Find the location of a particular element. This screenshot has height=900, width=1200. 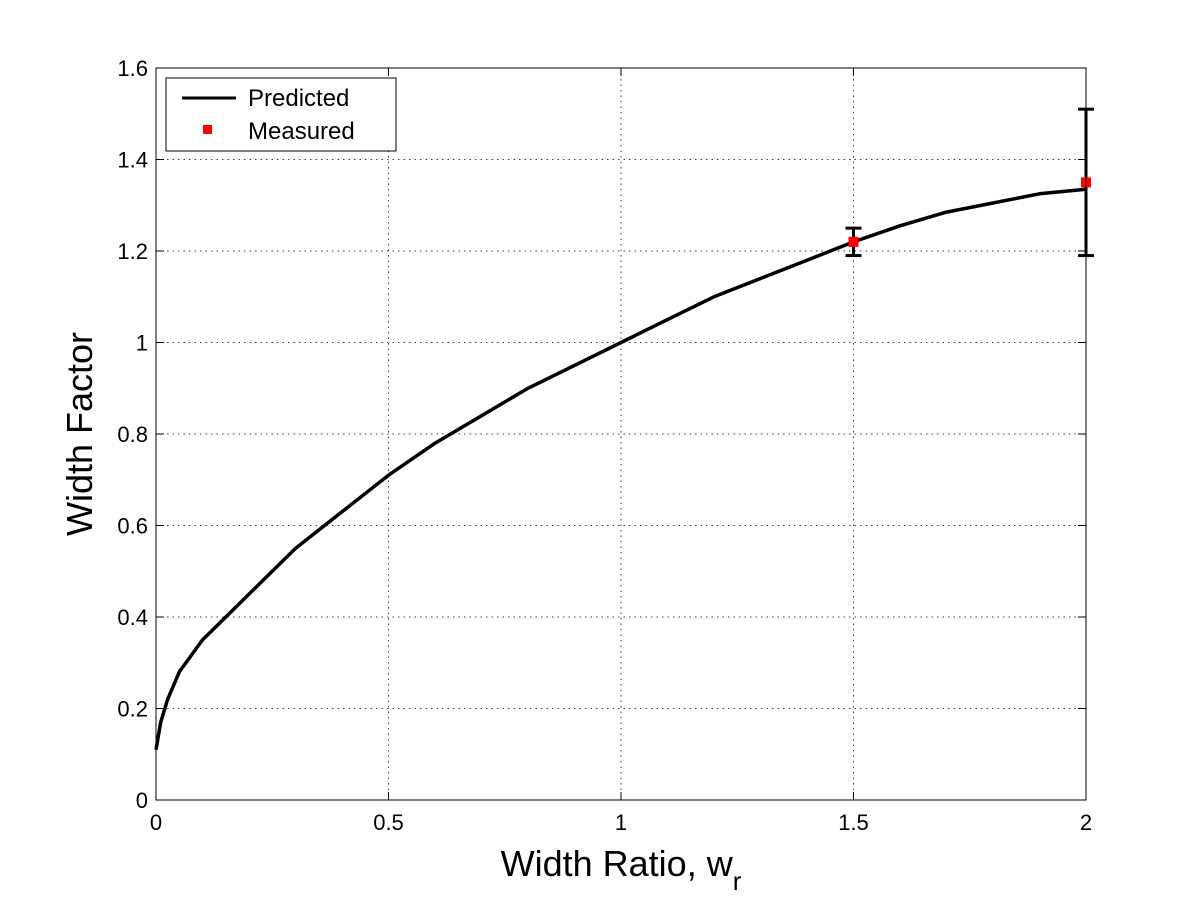

y-tick-label: 0.6 is located at coordinates (132, 526).